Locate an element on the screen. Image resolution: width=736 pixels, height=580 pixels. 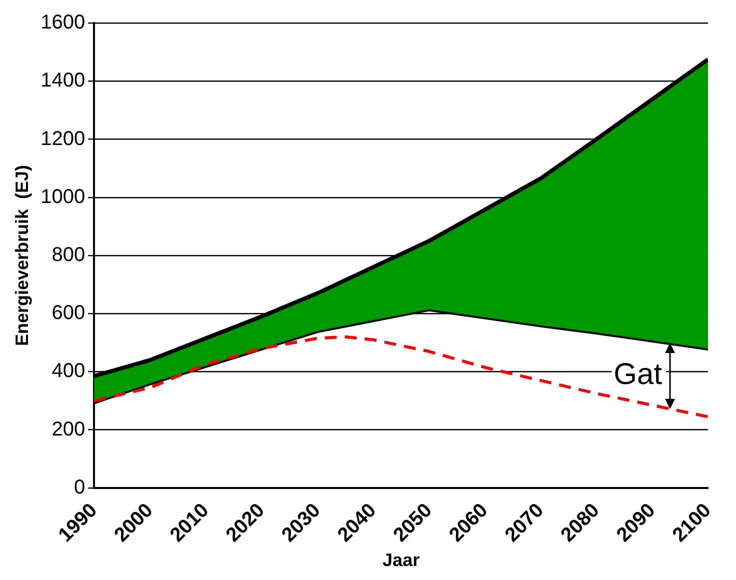
y-tick-label: 600 is located at coordinates (69, 313).